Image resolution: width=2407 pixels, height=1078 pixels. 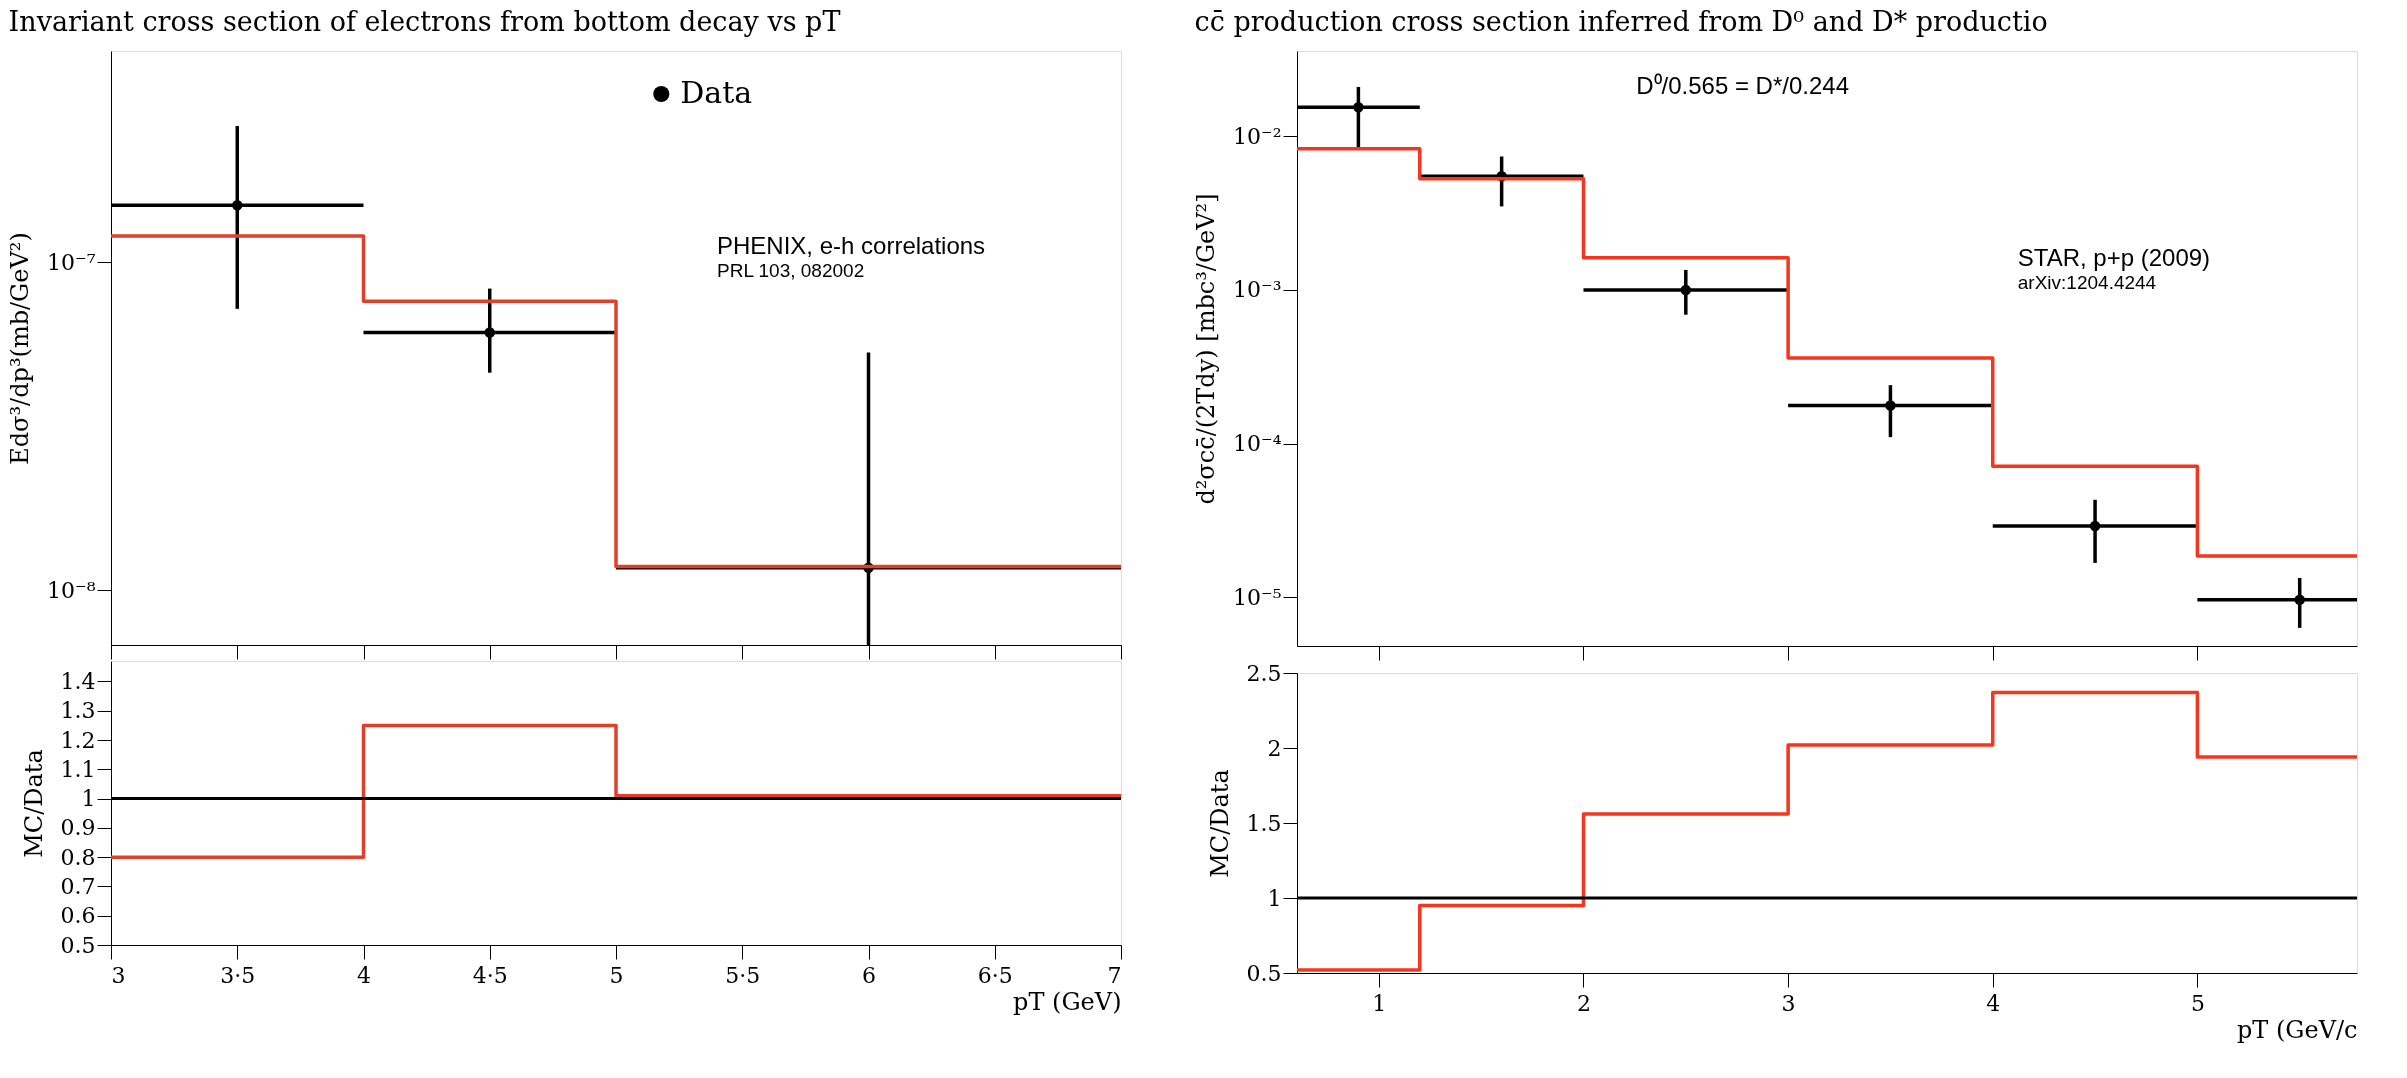 What do you see at coordinates (71, 262) in the screenshot?
I see `y-tick-label: 10⁻⁷` at bounding box center [71, 262].